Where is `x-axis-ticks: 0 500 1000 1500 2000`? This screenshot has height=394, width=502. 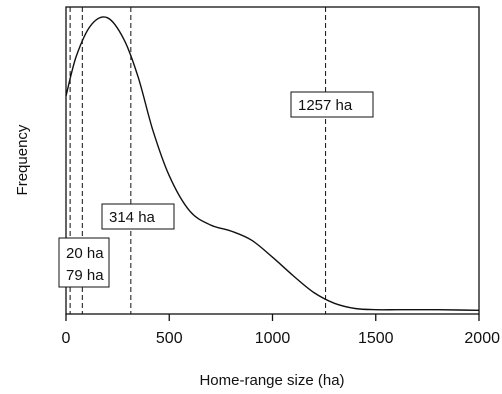
x-axis-ticks: 0 500 1000 1500 2000 is located at coordinates (281, 330).